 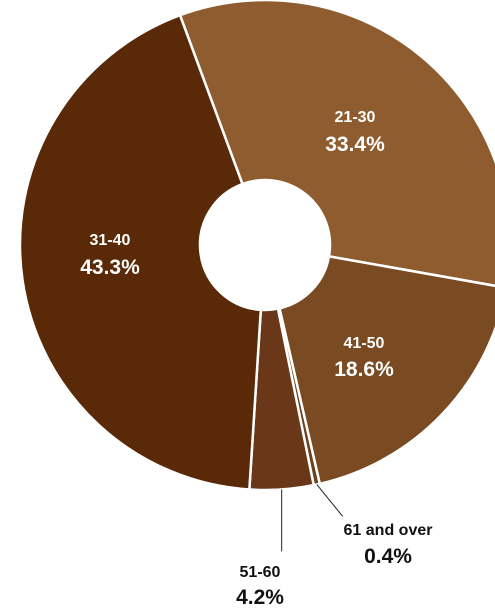 I want to click on leader-line-61-and-over, so click(x=330, y=500).